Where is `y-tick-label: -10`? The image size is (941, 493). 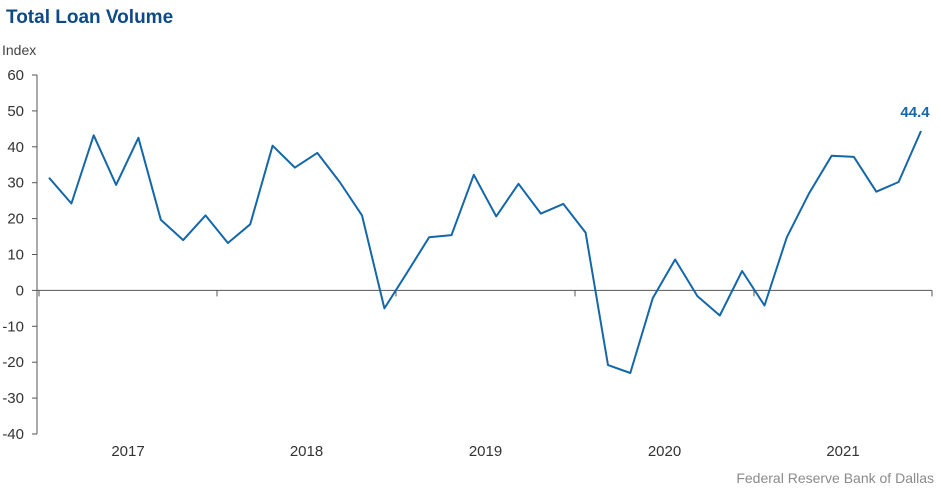
y-tick-label: -10 is located at coordinates (13, 326).